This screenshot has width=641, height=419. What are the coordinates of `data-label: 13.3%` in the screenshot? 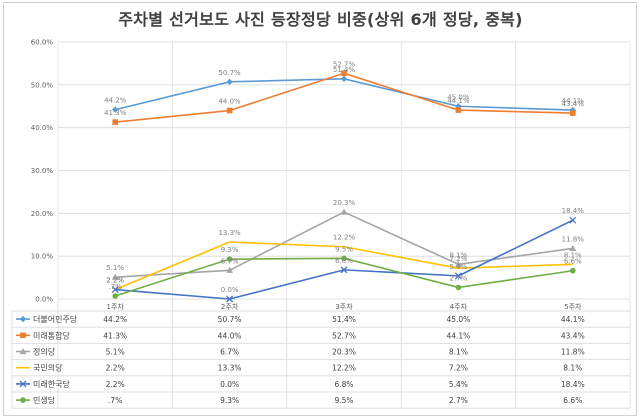 It's located at (229, 233).